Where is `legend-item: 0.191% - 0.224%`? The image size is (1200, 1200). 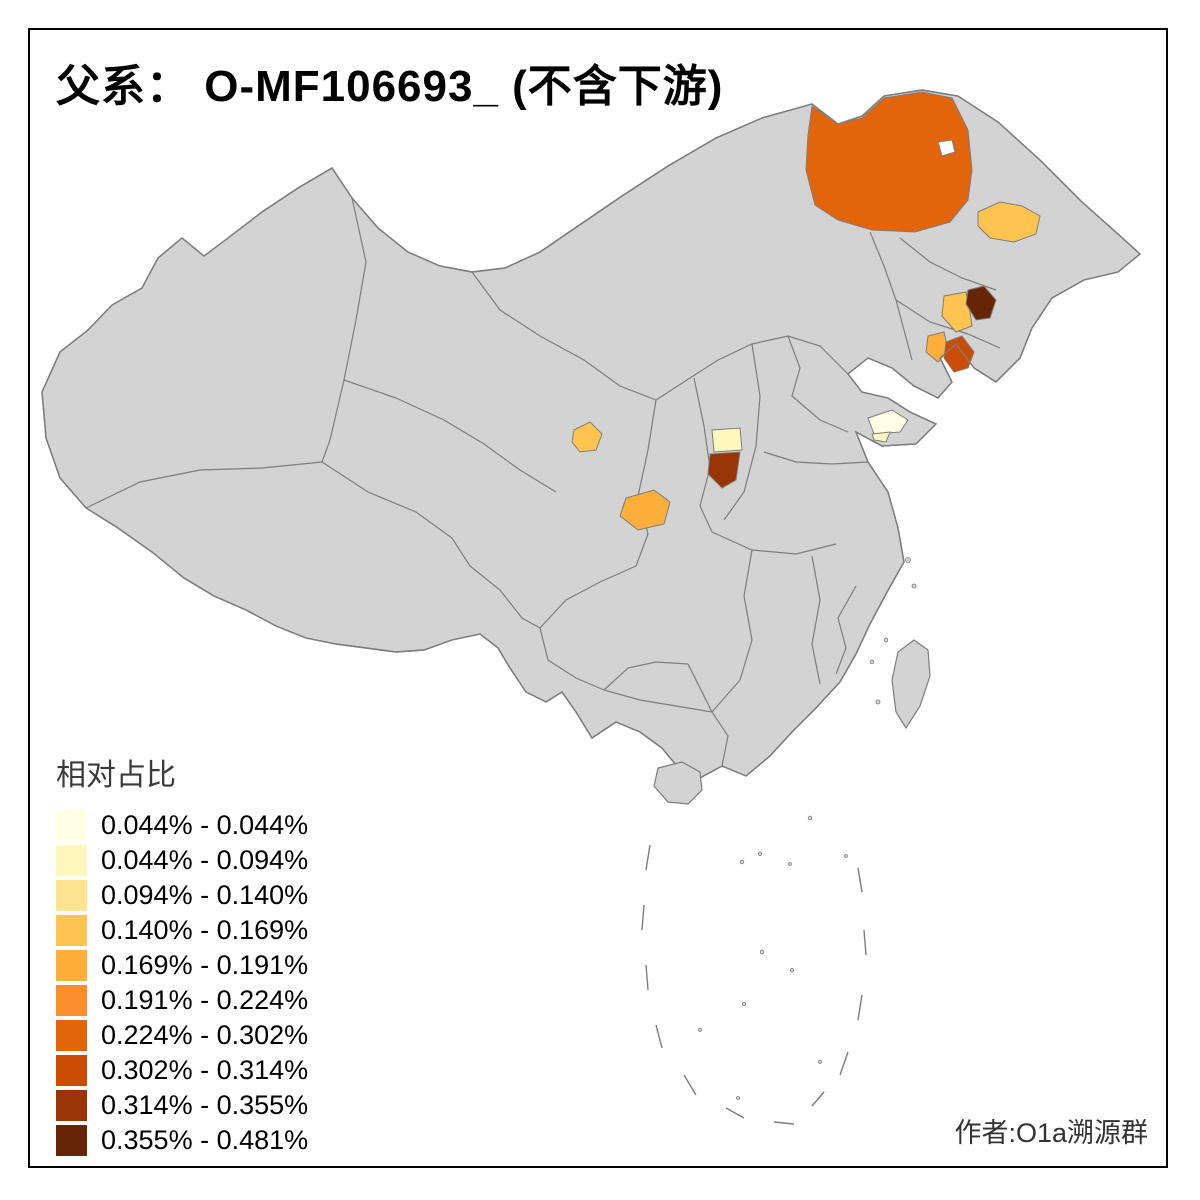 legend-item: 0.191% - 0.224% is located at coordinates (182, 1000).